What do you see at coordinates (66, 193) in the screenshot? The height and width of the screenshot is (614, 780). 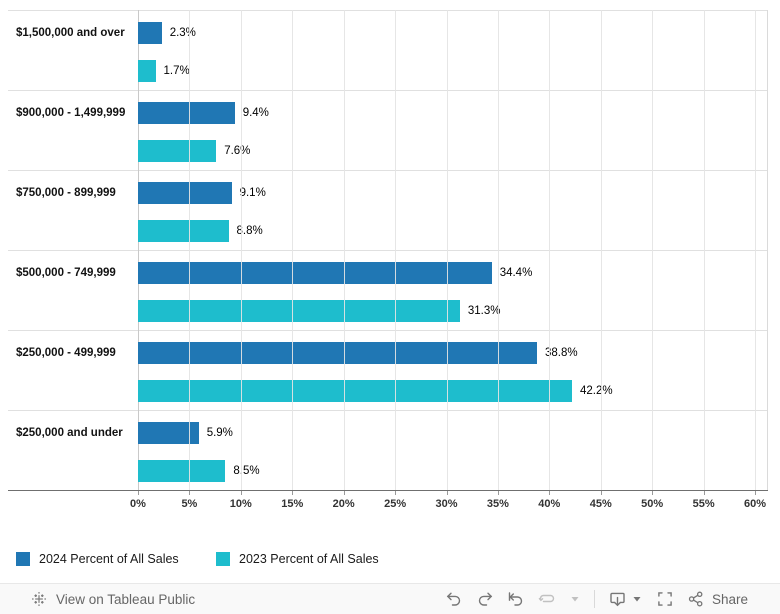 I see `category-label: $750,000 - 899,999` at bounding box center [66, 193].